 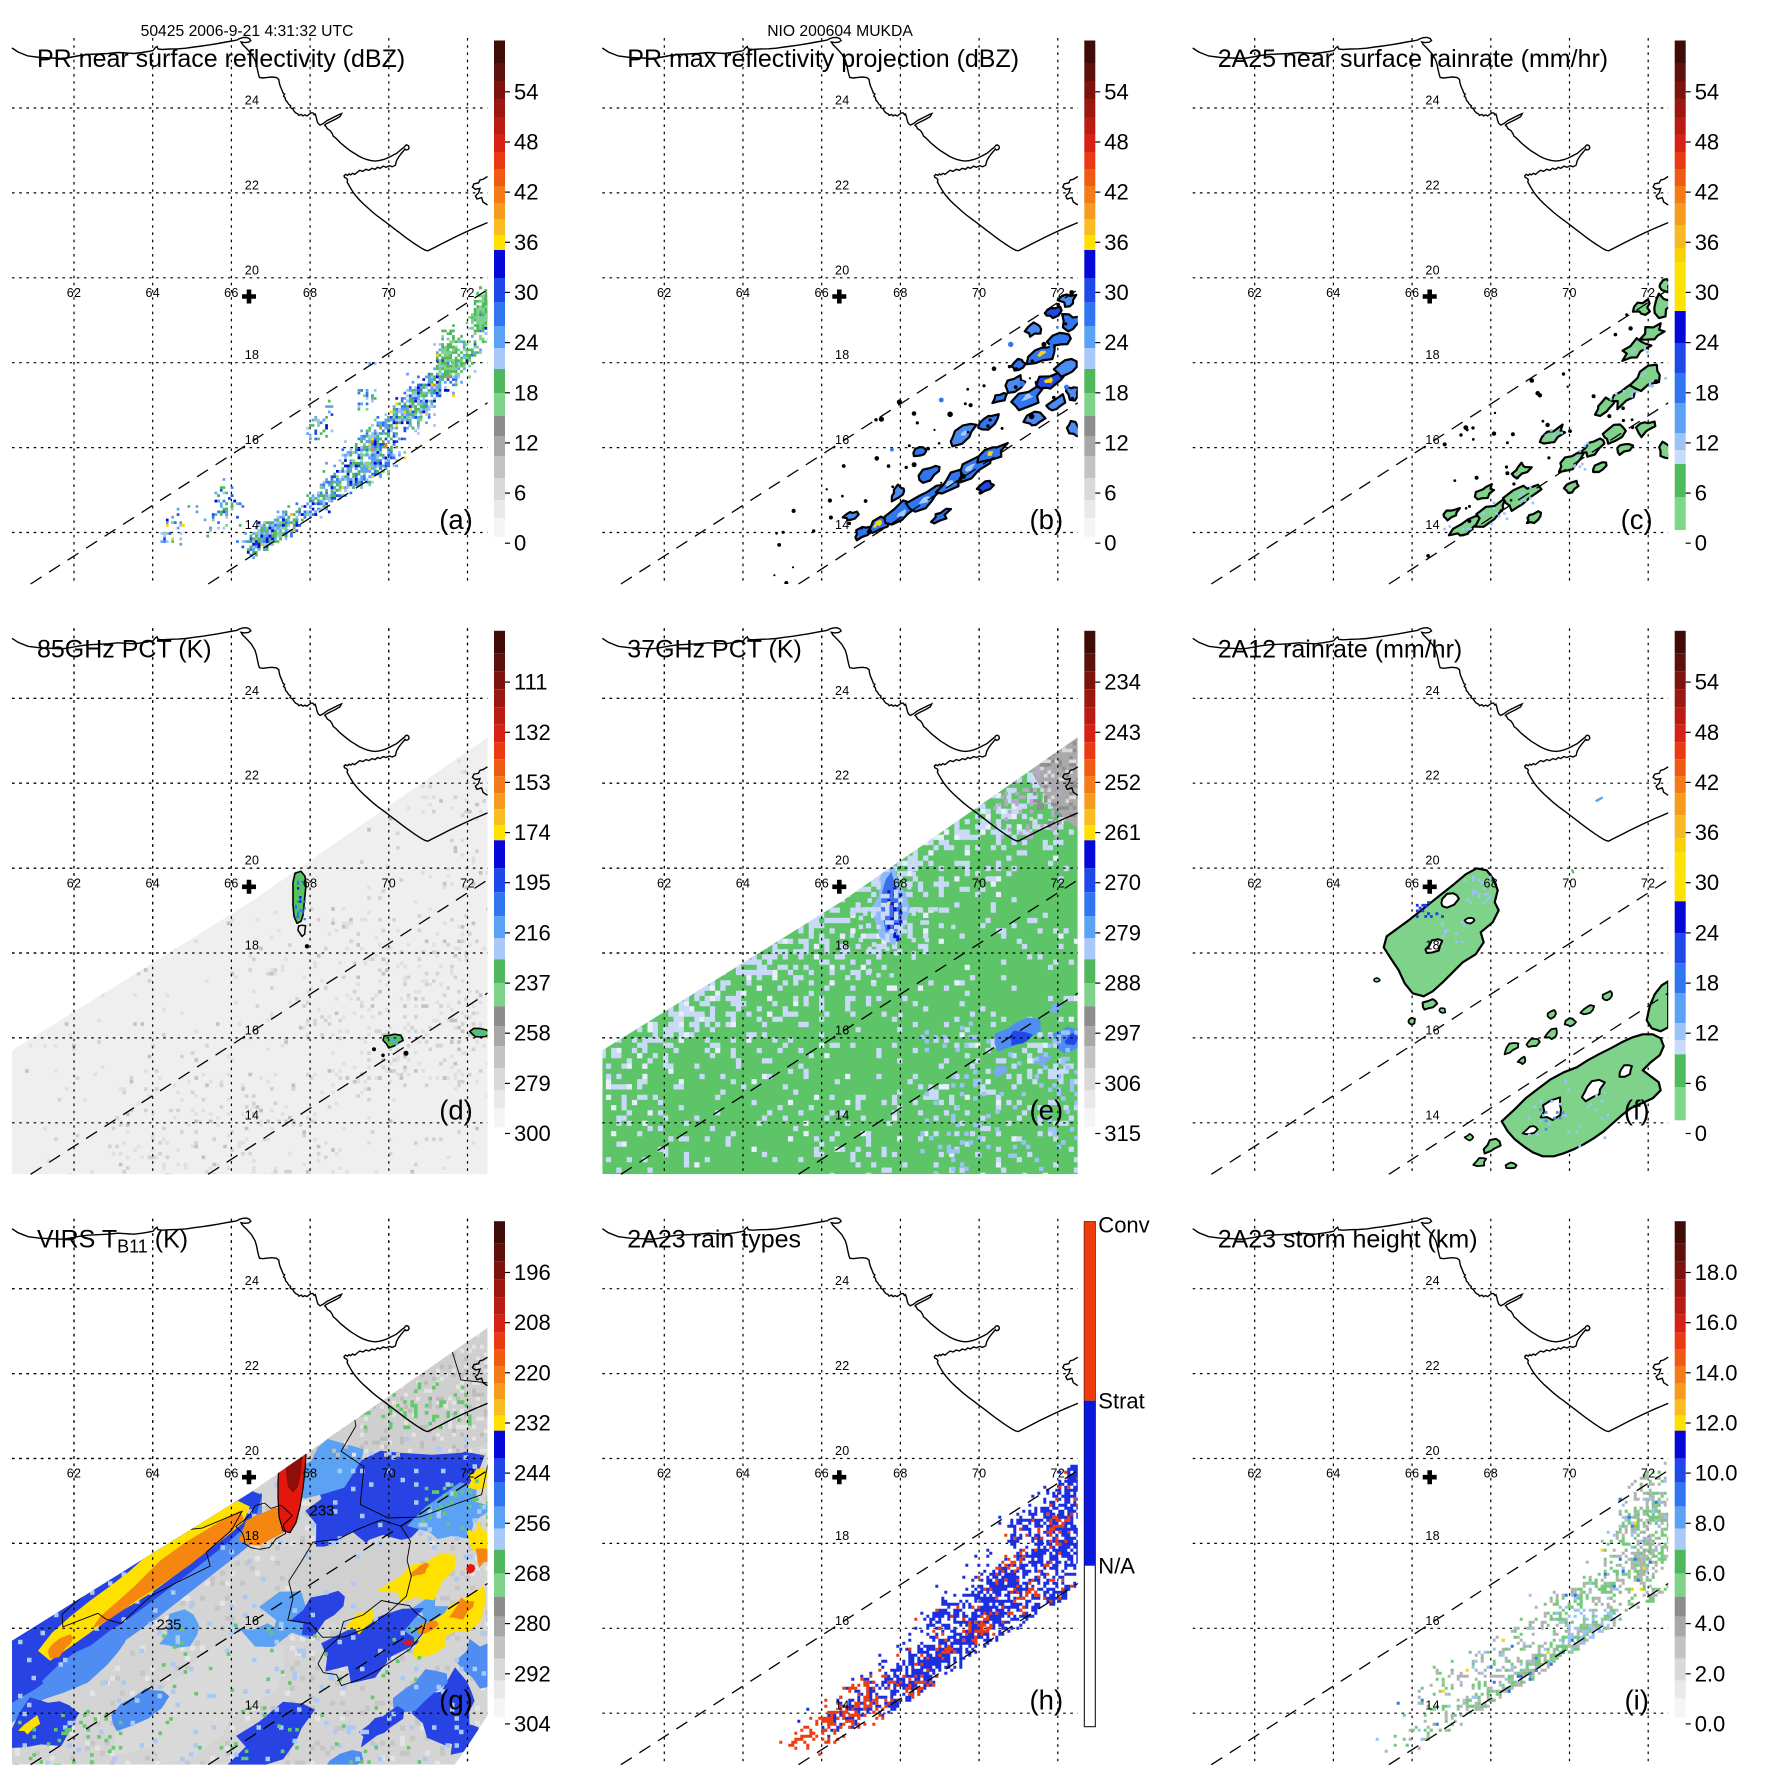 I want to click on svg-text: 174, so click(x=532, y=832).